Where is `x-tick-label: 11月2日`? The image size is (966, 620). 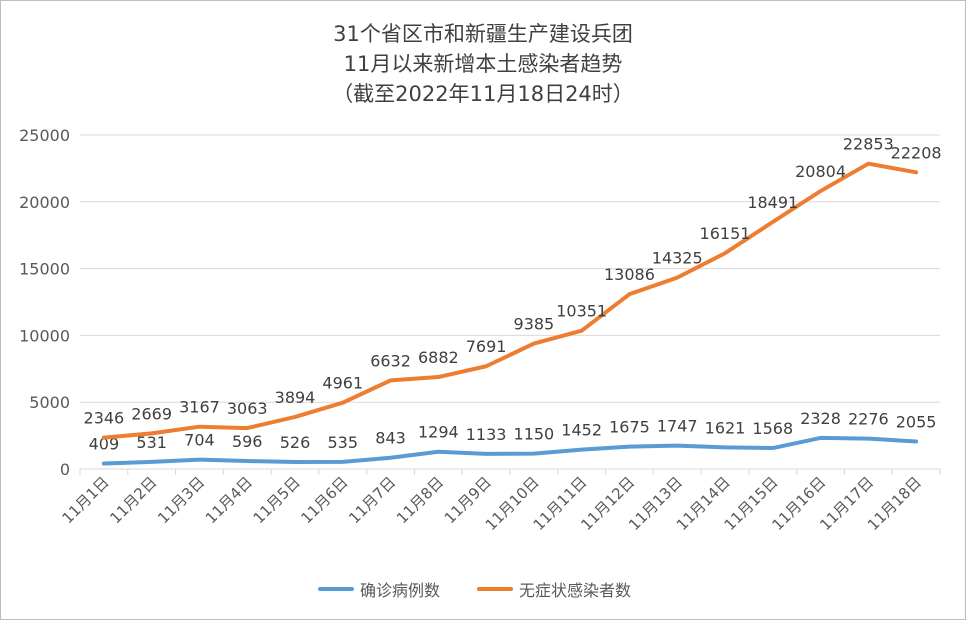
x-tick-label: 11月2日 is located at coordinates (133, 500).